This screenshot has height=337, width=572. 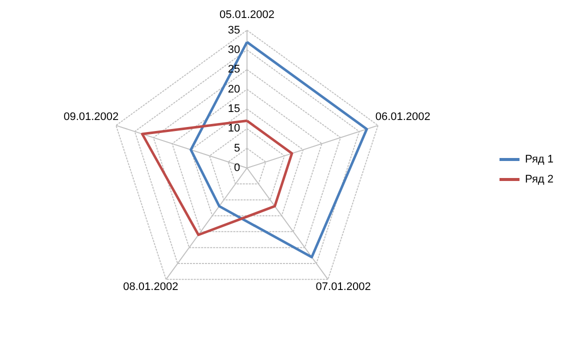 I want to click on y-tick-label: 15, so click(x=234, y=108).